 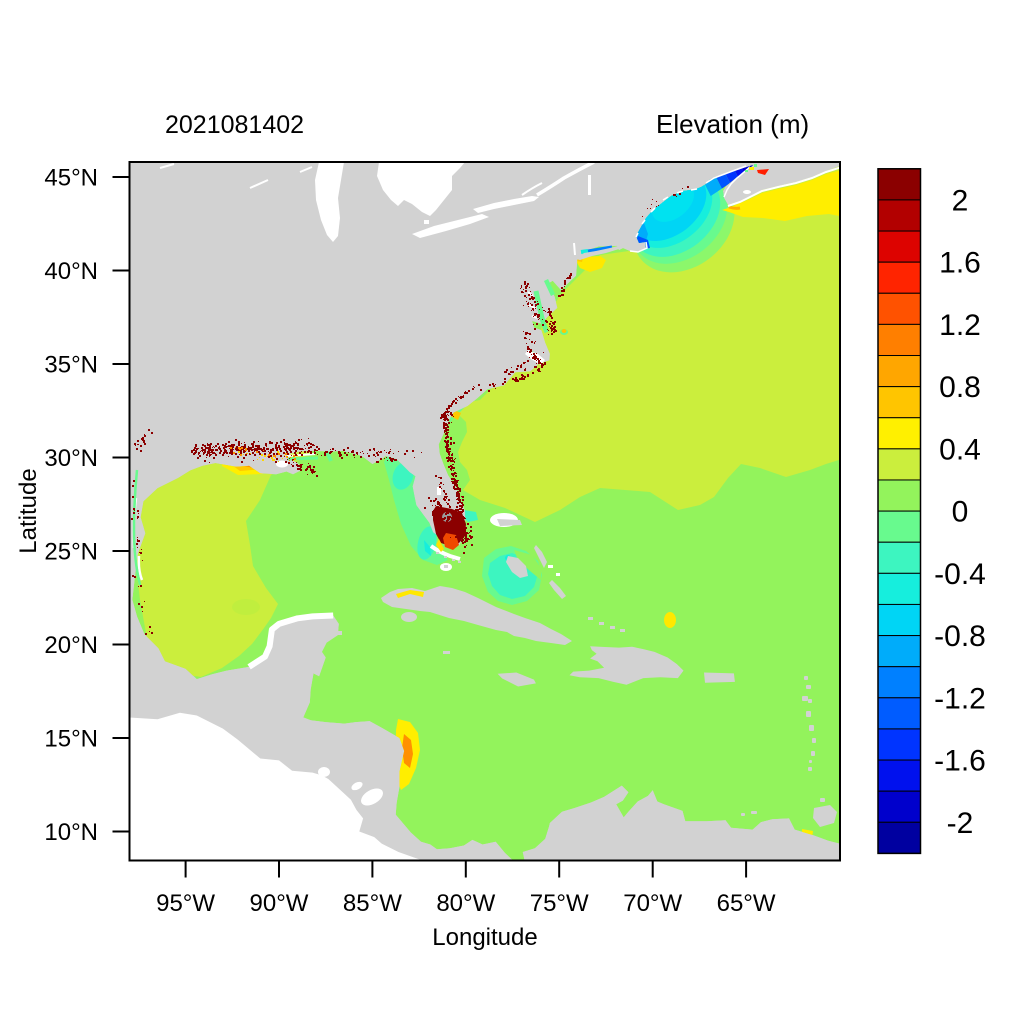 I want to click on svg-text: 45°N, so click(x=71, y=178).